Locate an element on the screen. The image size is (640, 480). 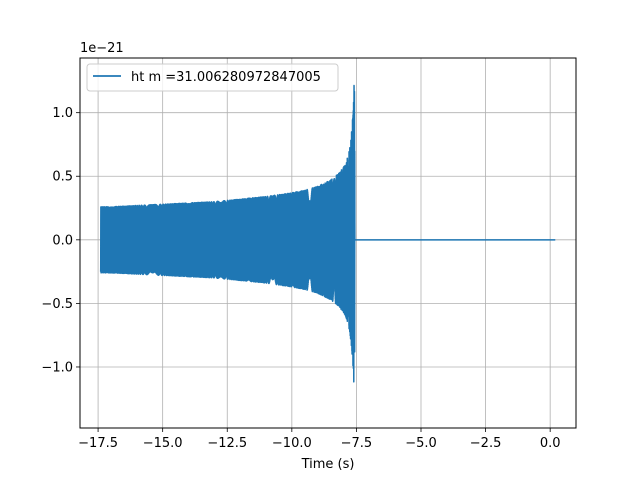
legend-box is located at coordinates (212, 77).